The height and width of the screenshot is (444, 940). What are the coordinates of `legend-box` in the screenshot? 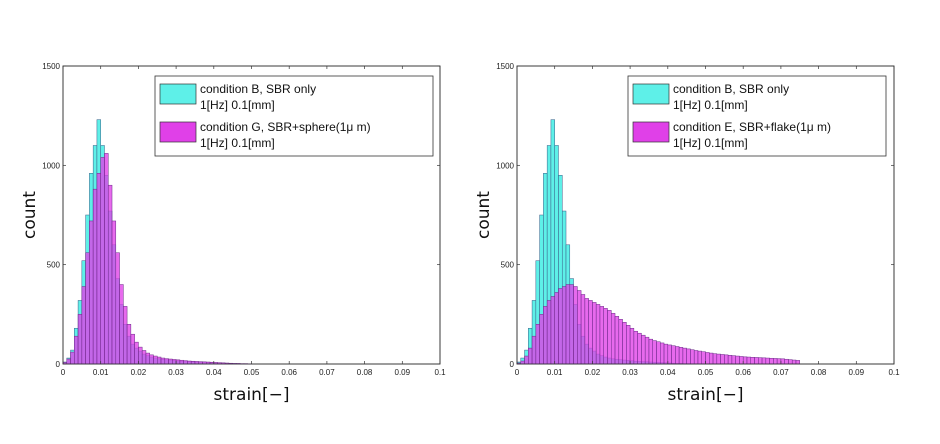 It's located at (294, 116).